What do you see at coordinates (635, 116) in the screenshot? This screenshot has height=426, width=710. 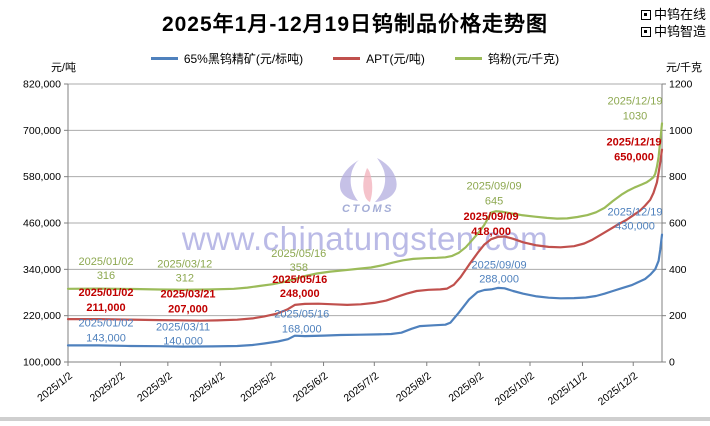 I see `annotation-value: 1030` at bounding box center [635, 116].